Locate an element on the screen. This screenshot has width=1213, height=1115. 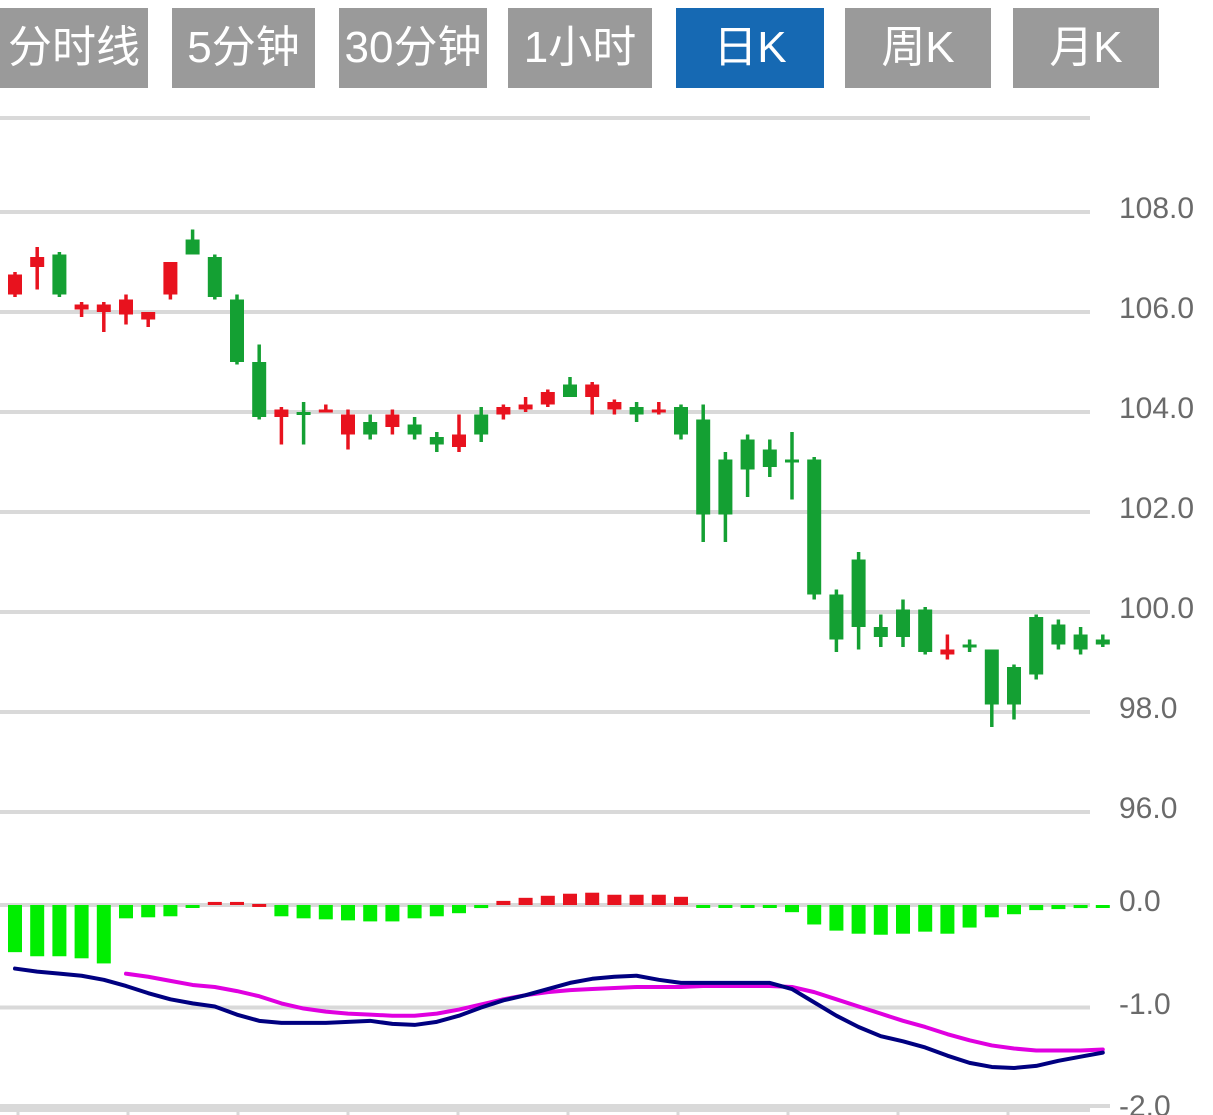
price-axis-label: 96.0 is located at coordinates (1148, 808).